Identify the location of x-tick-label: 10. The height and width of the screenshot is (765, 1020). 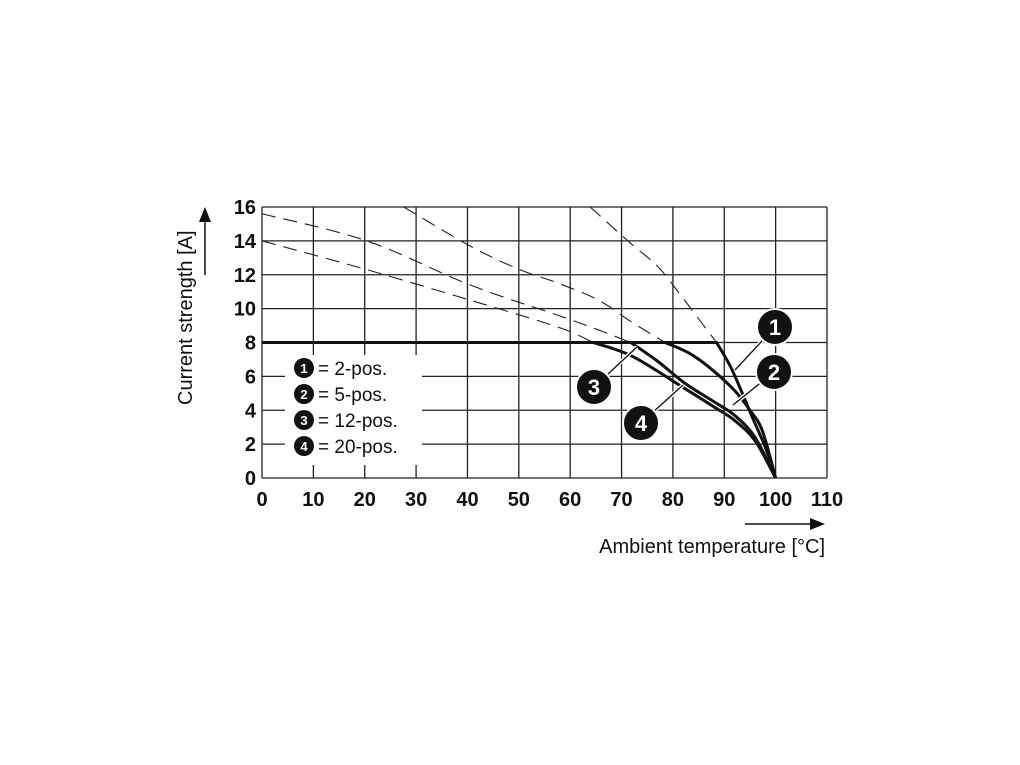
(313, 500).